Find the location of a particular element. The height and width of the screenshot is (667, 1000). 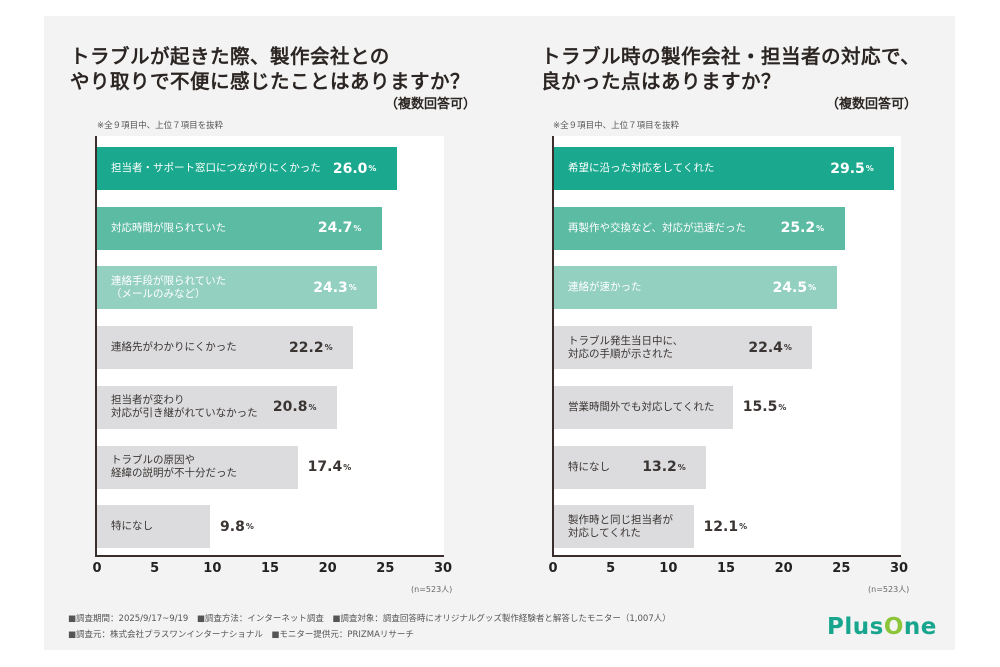

bar-category-label: 再製作や交換など、対応が迅速だった is located at coordinates (657, 227).